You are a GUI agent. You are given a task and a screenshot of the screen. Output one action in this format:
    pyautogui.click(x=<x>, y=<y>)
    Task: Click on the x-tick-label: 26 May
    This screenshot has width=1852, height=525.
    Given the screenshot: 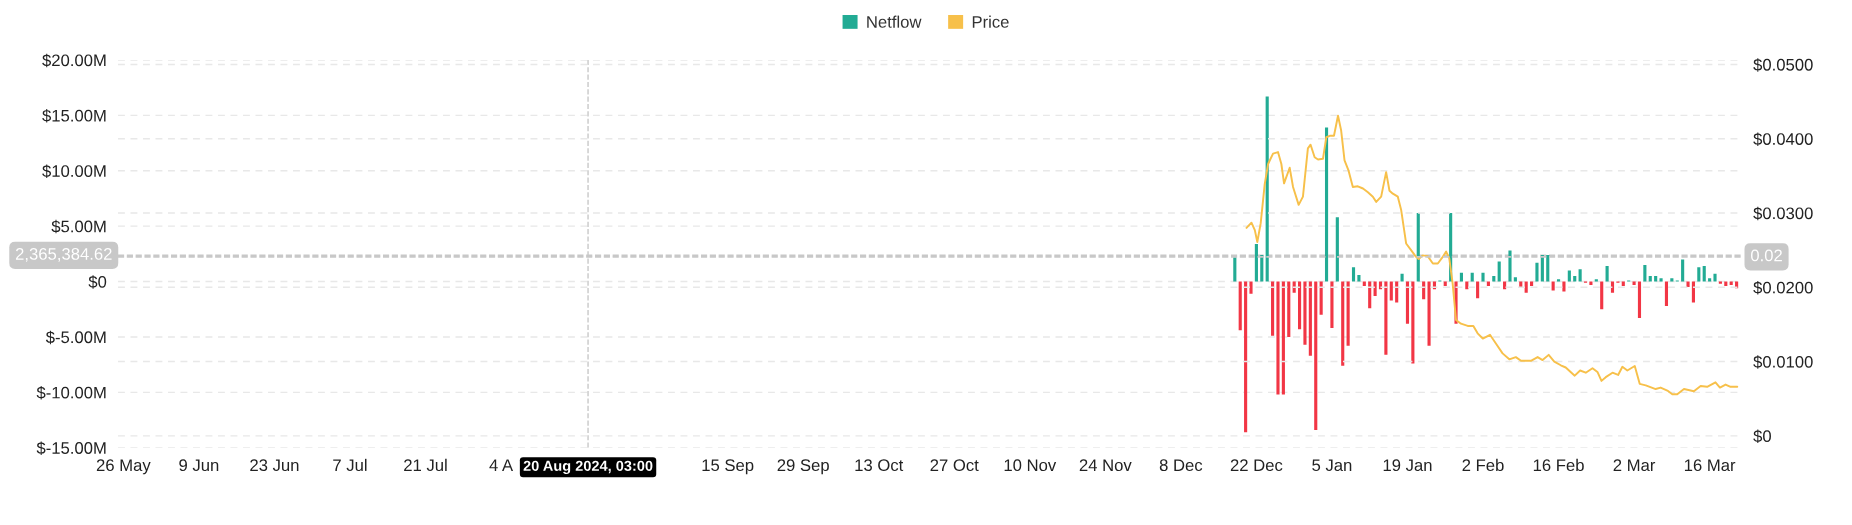 What is the action you would take?
    pyautogui.click(x=123, y=467)
    